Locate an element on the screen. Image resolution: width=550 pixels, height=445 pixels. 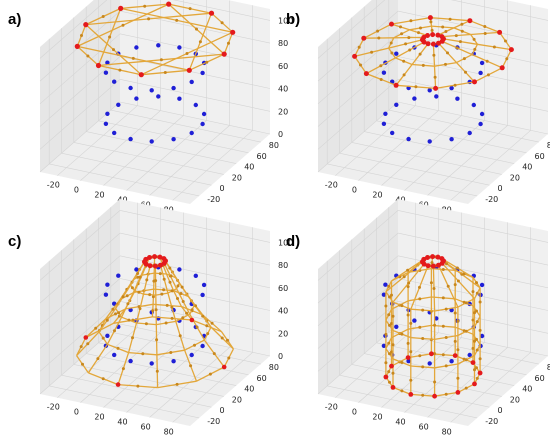
panel-label: b) is located at coordinates (293, 19).